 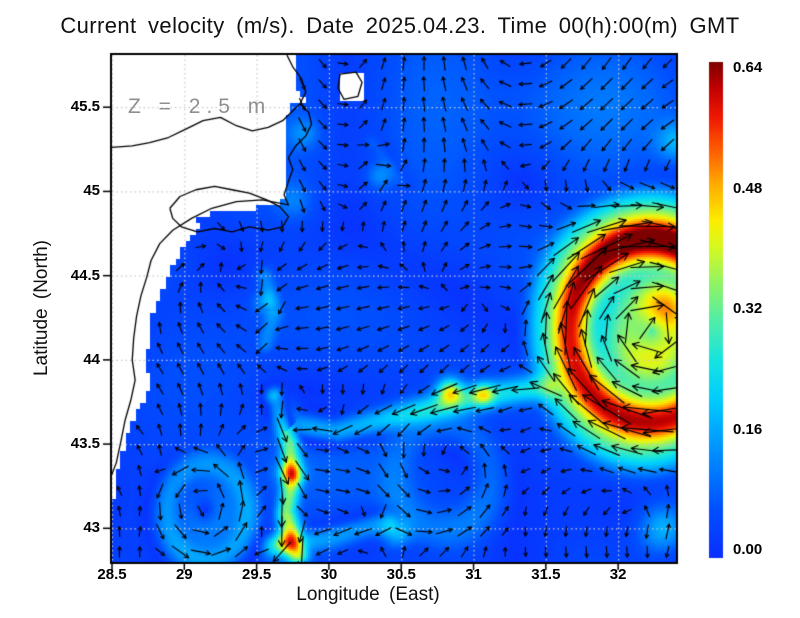 What do you see at coordinates (85, 444) in the screenshot?
I see `y-tick-label: 43.5` at bounding box center [85, 444].